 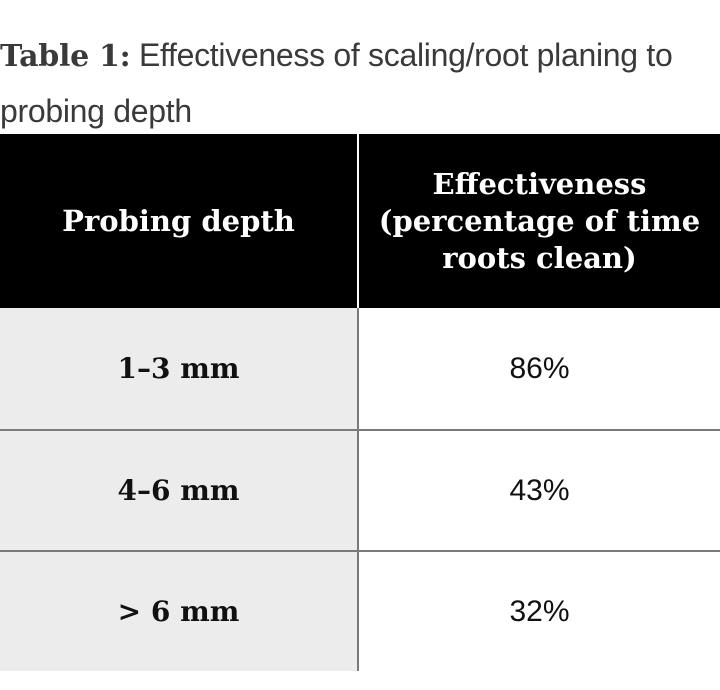 What do you see at coordinates (539, 183) in the screenshot?
I see `header-effectiveness-line-1: Effectiveness` at bounding box center [539, 183].